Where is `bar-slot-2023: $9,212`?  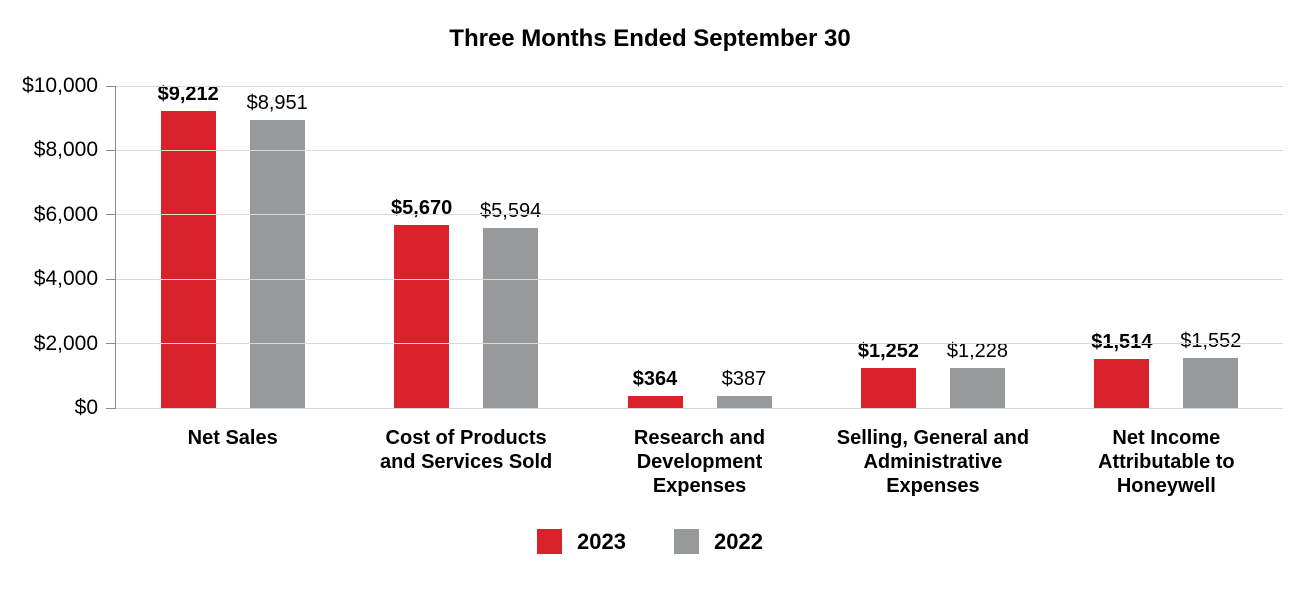 bar-slot-2023: $9,212 is located at coordinates (188, 245).